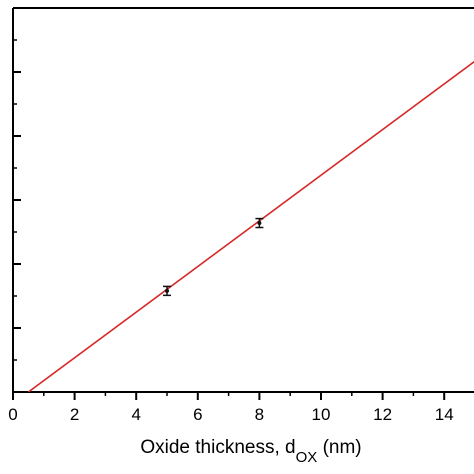  What do you see at coordinates (135, 414) in the screenshot?
I see `x-tick-label: 4` at bounding box center [135, 414].